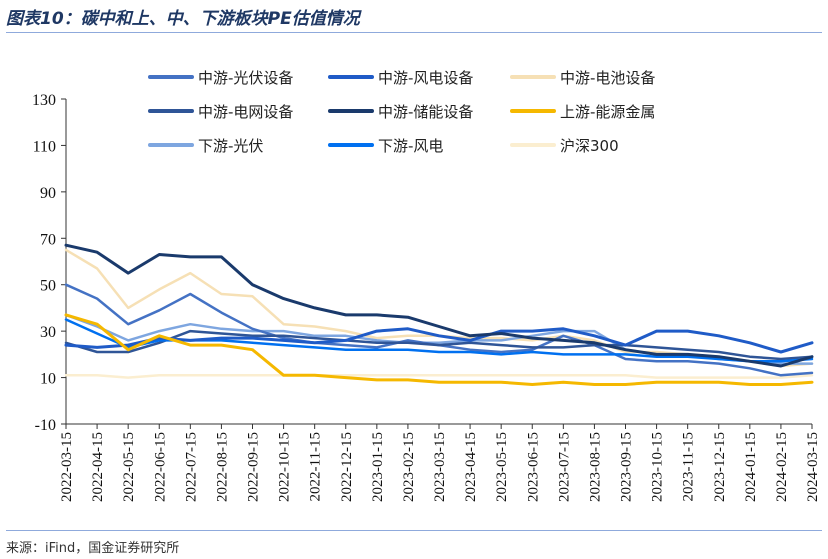 The image size is (828, 559). Describe the element at coordinates (440, 467) in the screenshot. I see `x-tick-label: 2023-03-15` at that location.